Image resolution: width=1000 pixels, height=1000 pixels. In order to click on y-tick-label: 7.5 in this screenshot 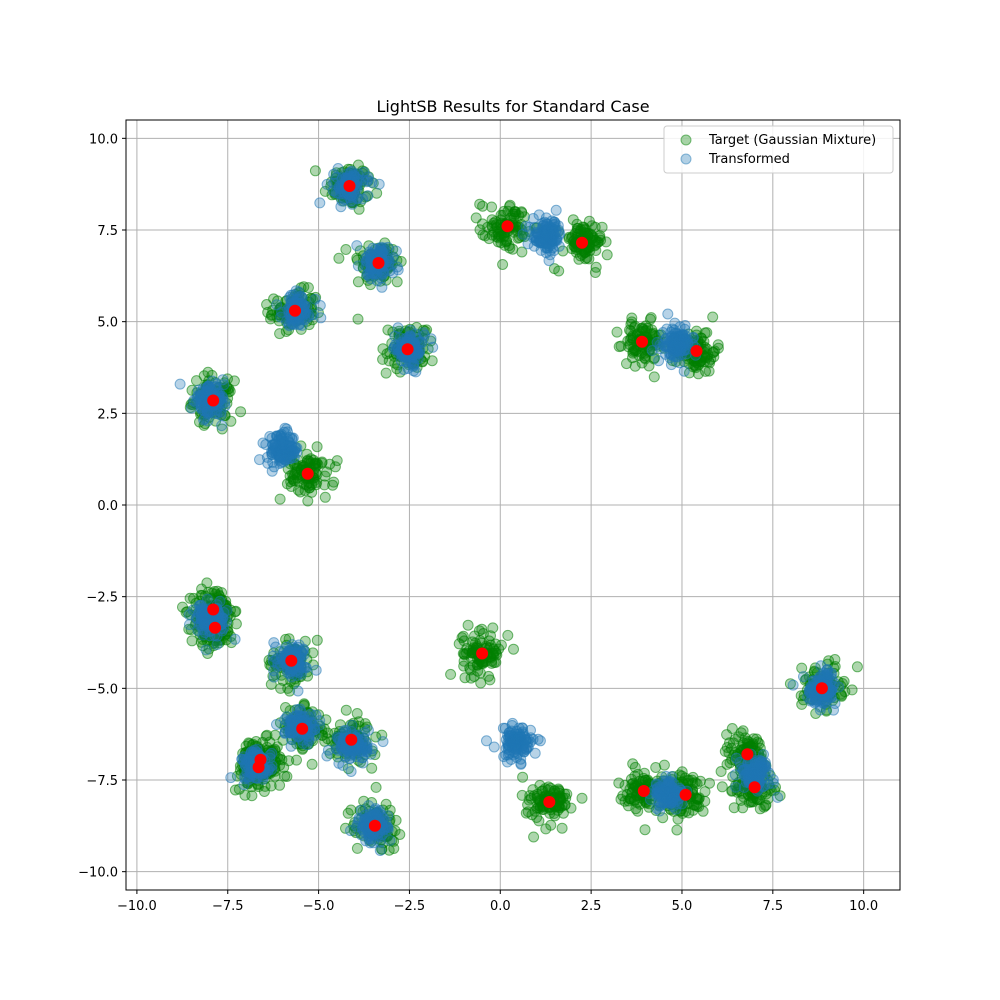, I will do `click(107, 231)`.